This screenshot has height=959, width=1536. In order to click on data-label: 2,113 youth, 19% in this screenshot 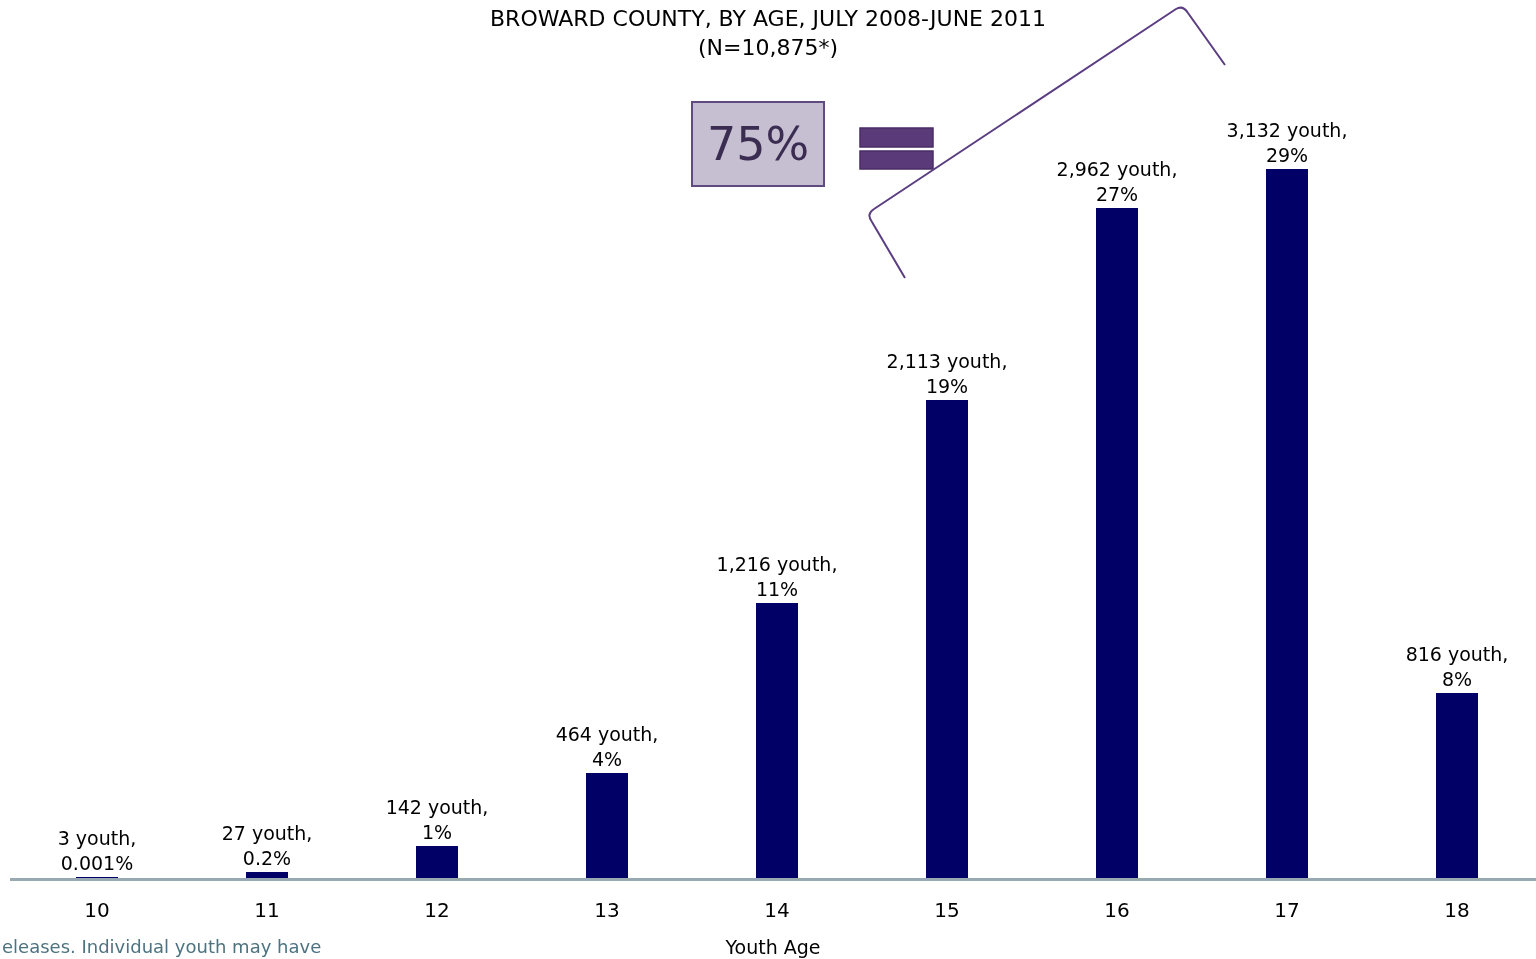, I will do `click(947, 373)`.